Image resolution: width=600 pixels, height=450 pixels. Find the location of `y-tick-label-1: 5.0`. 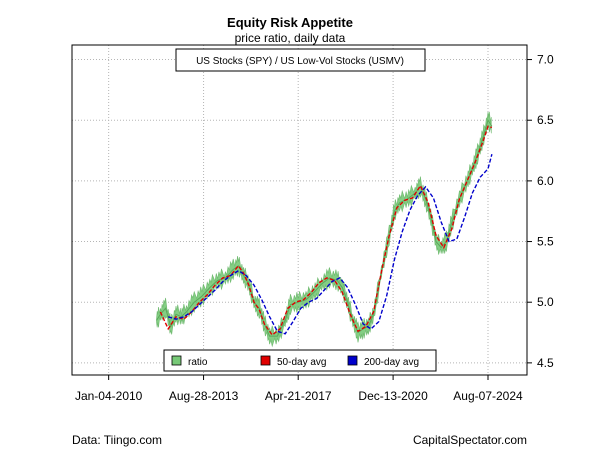

y-tick-label-1: 5.0 is located at coordinates (545, 302).